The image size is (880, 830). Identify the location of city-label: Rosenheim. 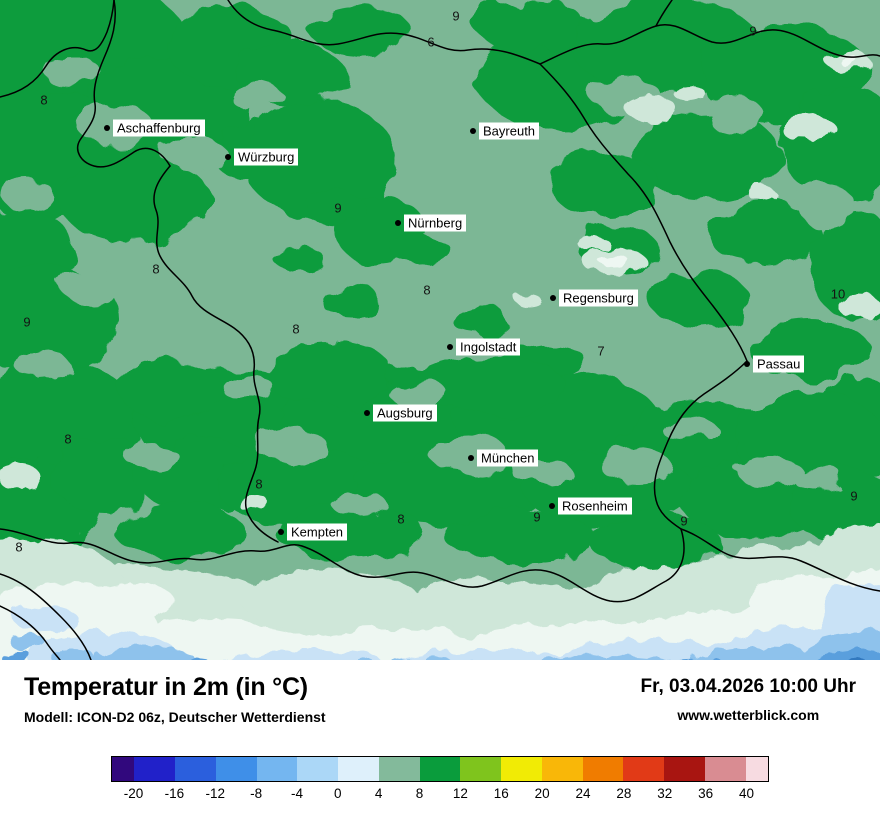
(595, 506).